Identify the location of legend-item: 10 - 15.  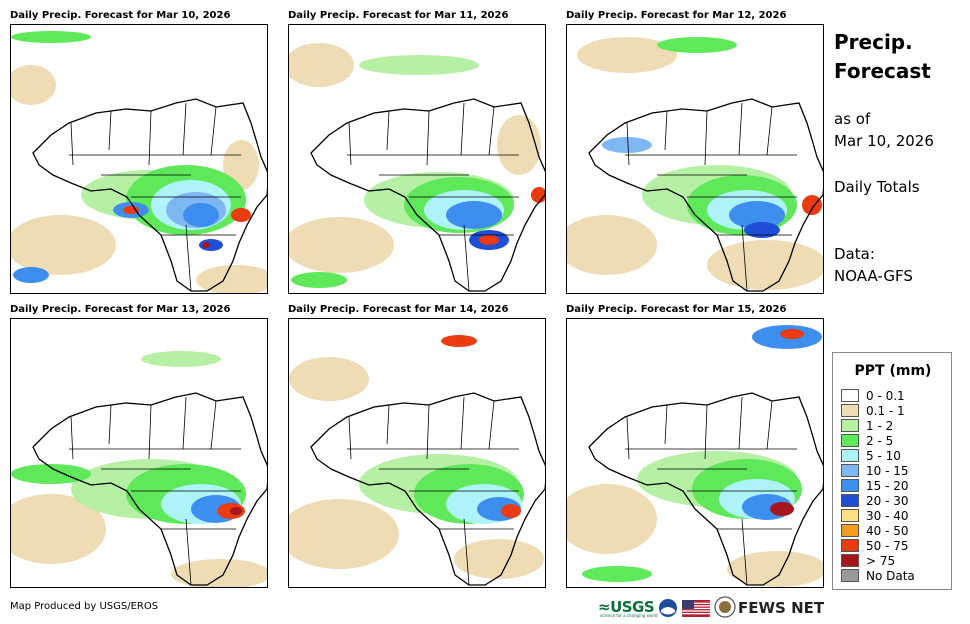
(875, 471).